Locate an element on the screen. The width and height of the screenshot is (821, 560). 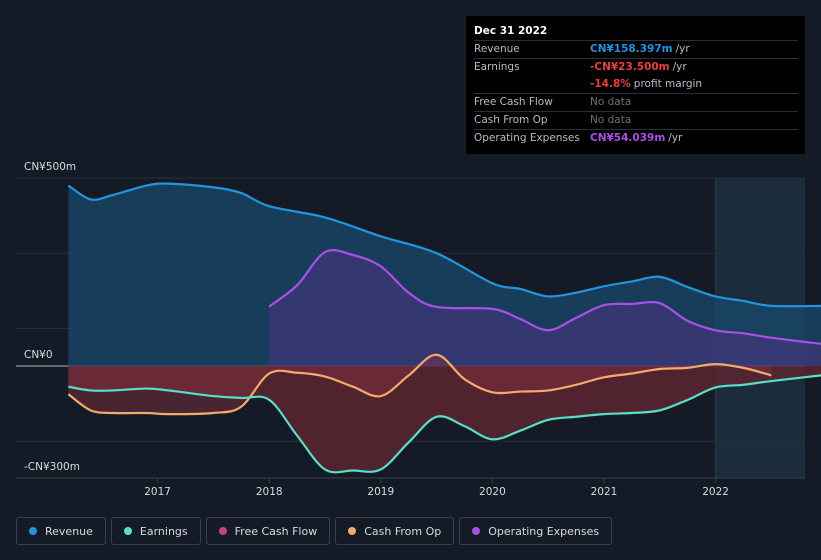
legend-item-earnings: Earnings is located at coordinates (155, 531).